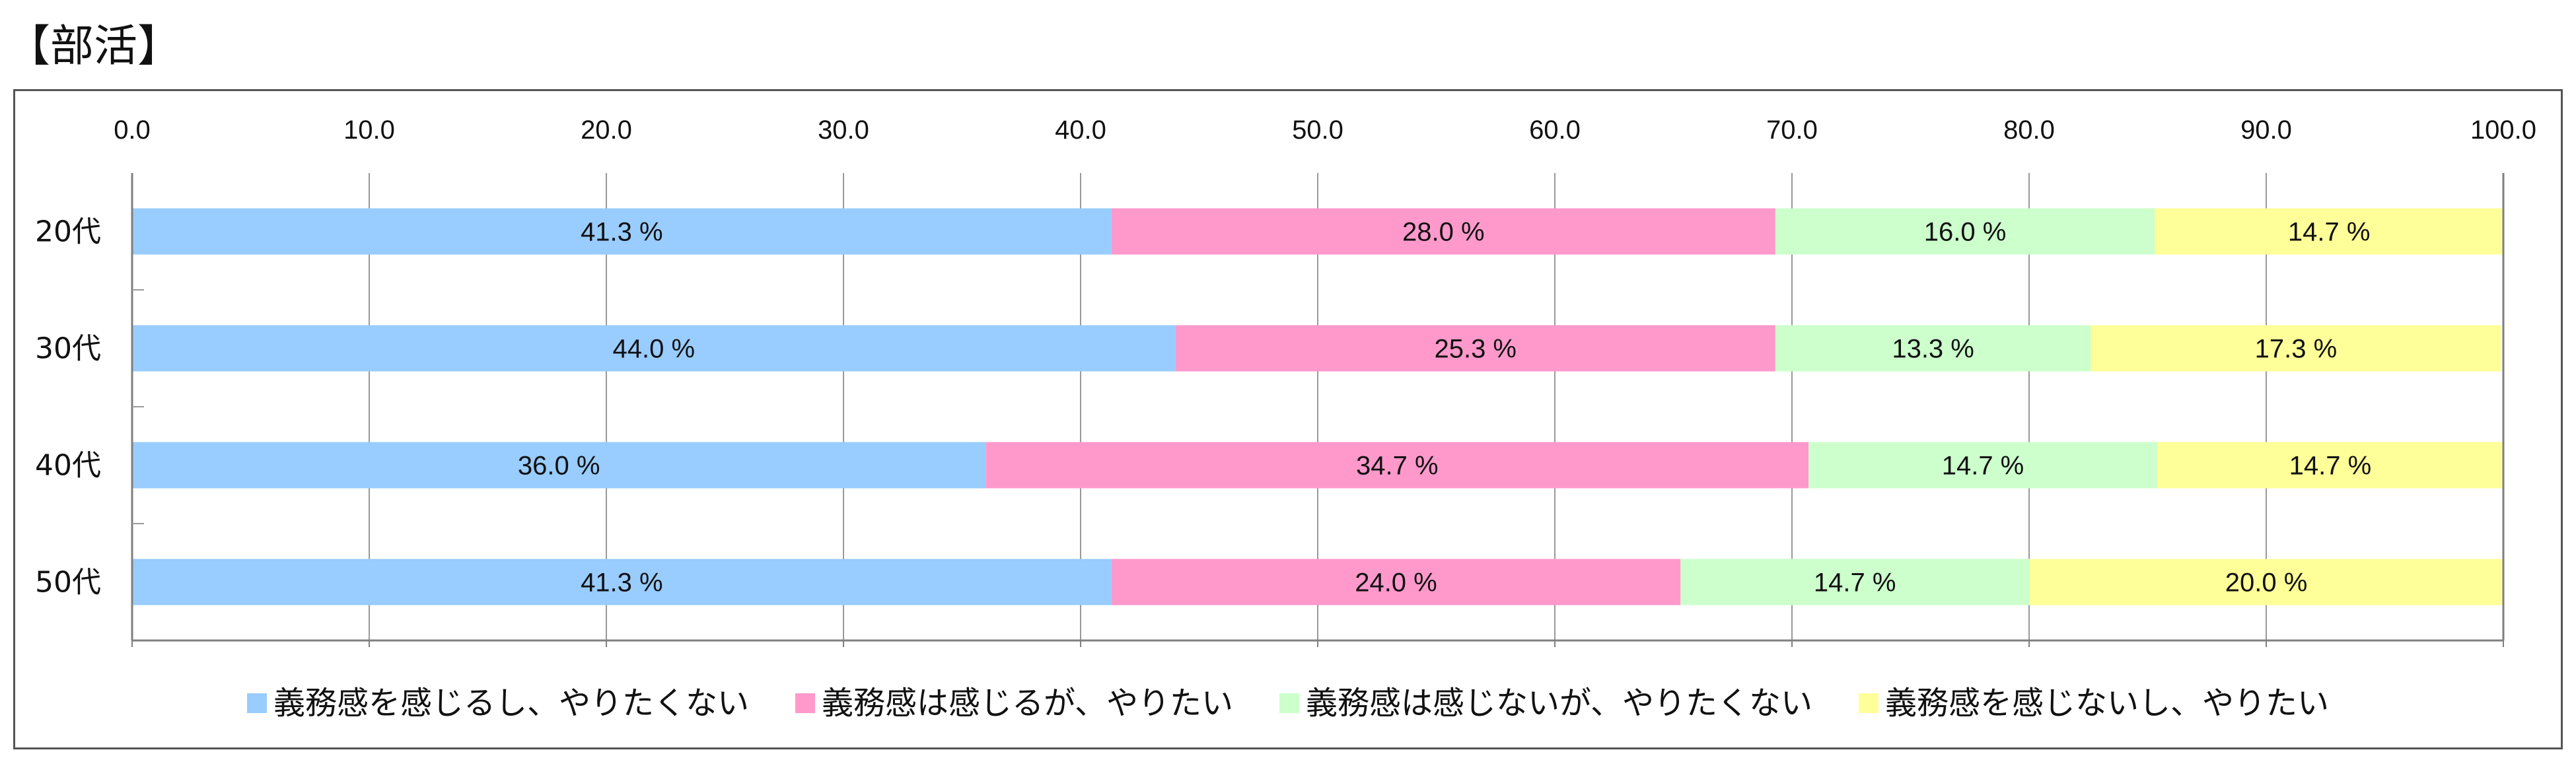 Image resolution: width=2576 pixels, height=758 pixels. I want to click on legend-item: 義務感は感じないが、やりたくない, so click(1545, 703).